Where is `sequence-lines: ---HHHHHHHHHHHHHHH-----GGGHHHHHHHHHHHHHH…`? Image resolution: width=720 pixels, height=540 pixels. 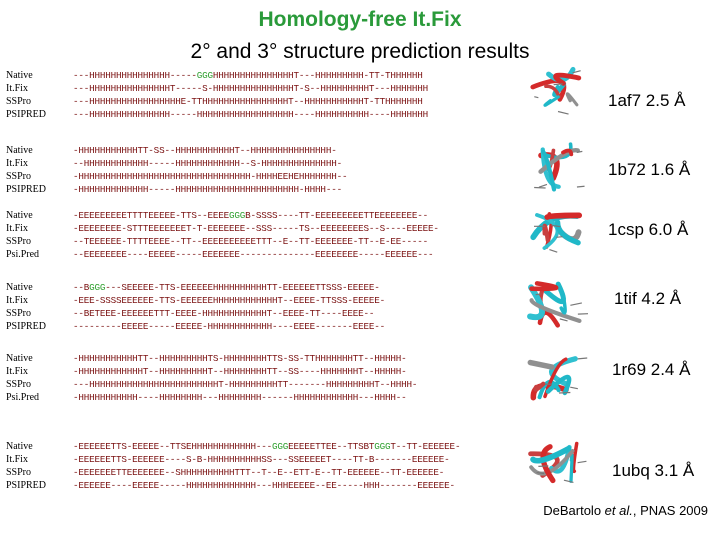
sequence-lines: ---HHHHHHHHHHHHHHH-----GGGHHHHHHHHHHHHHH… is located at coordinates (250, 95).